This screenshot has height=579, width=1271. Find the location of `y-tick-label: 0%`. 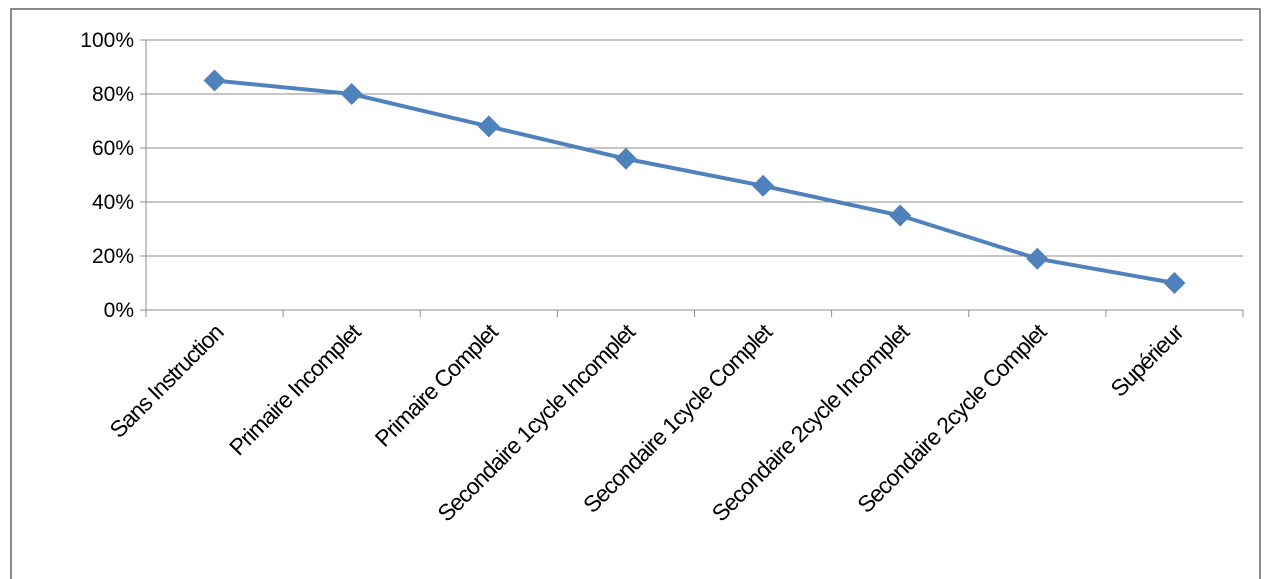

y-tick-label: 0% is located at coordinates (119, 310).